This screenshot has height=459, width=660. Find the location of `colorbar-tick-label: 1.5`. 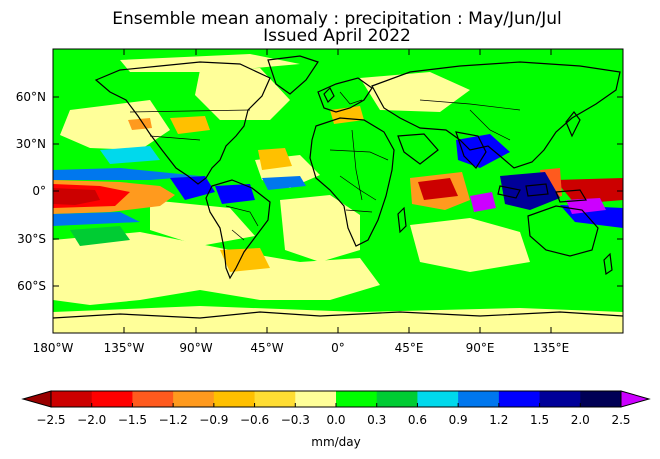

colorbar-tick-label: 1.5 is located at coordinates (539, 420).